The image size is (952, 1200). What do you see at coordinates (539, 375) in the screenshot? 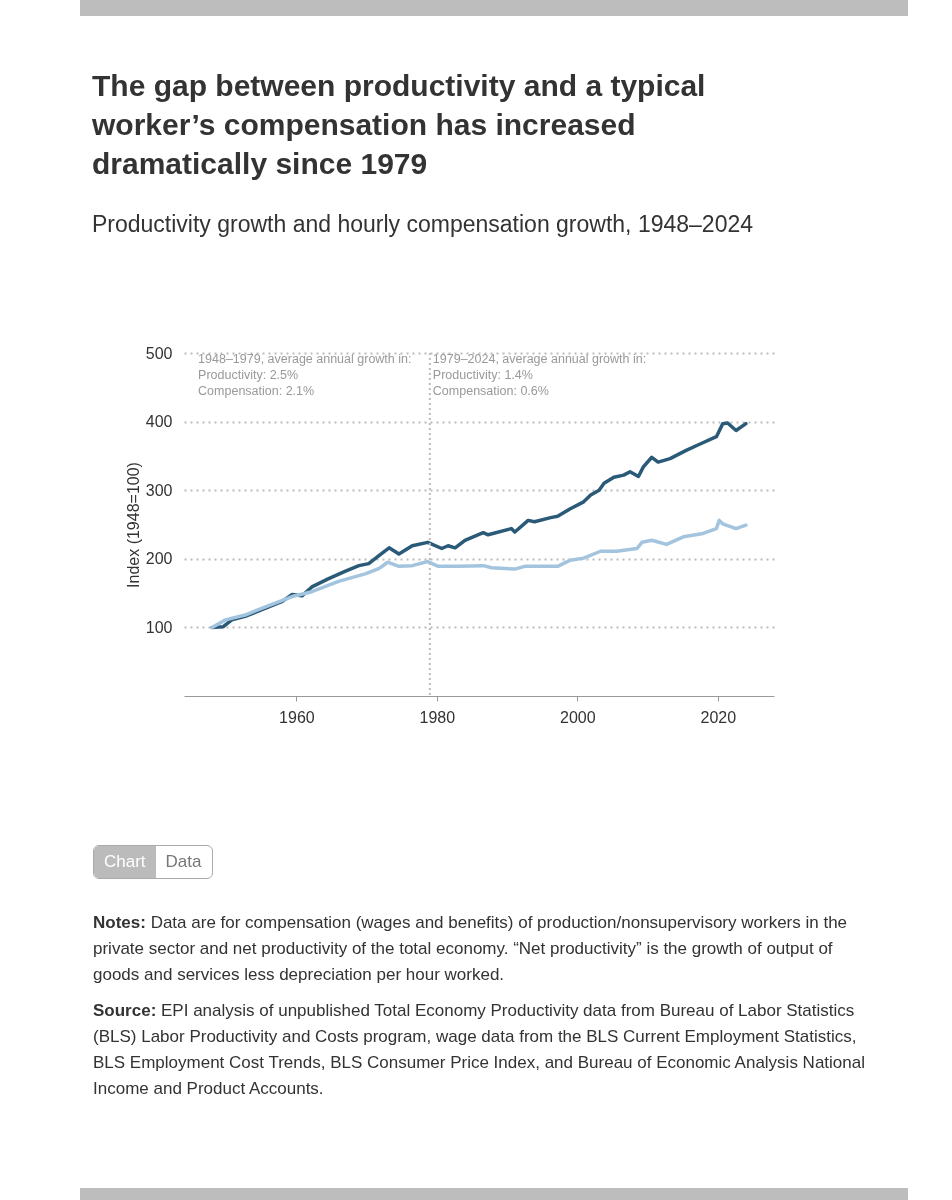
I see `annotation: 1979–2024, average annual growth in: Productivity: 1.4% Compensation: 0.6%` at bounding box center [539, 375].